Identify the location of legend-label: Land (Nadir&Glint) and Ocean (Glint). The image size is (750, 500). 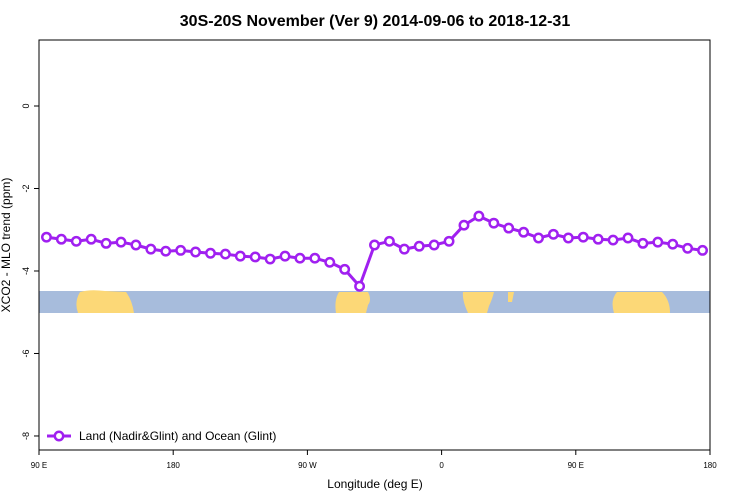
(177, 436).